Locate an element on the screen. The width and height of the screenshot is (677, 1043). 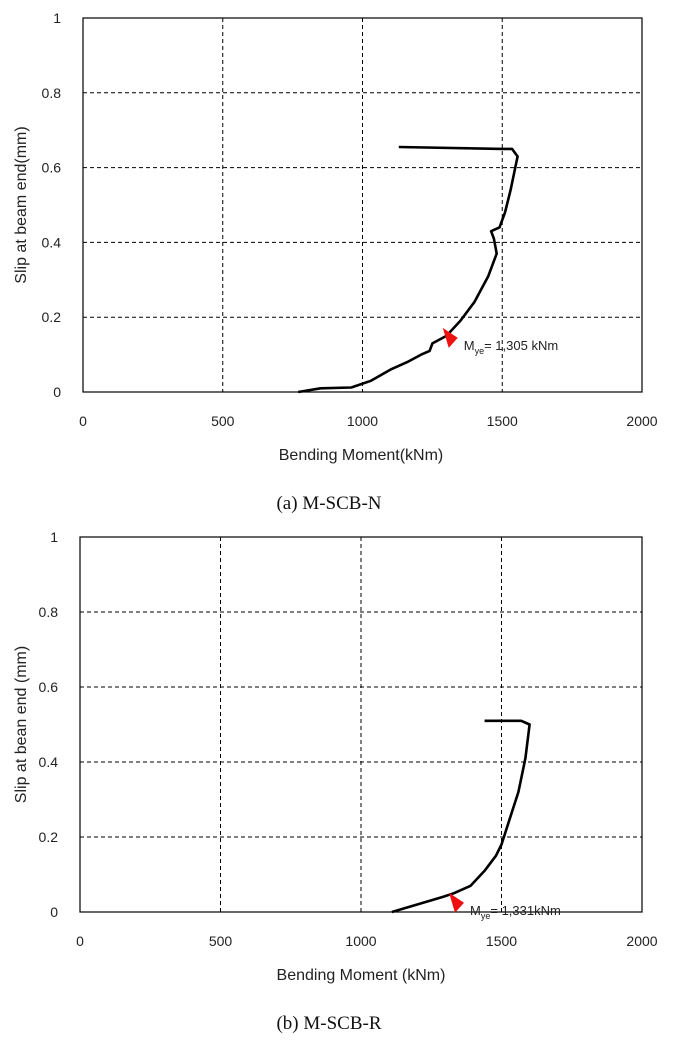
y-axis-title: Slip at bean end (mm) is located at coordinates (21, 724).